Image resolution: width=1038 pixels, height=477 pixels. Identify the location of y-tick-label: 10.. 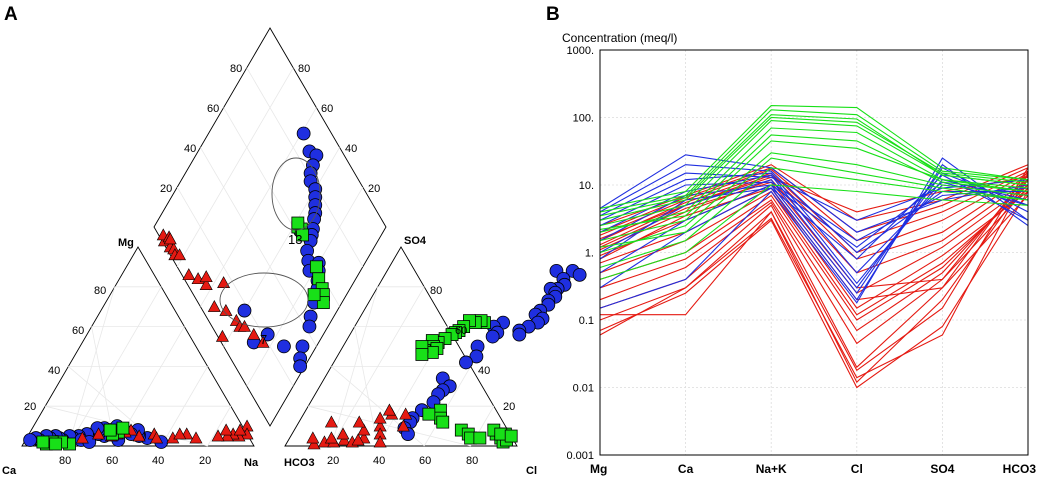
(586, 186).